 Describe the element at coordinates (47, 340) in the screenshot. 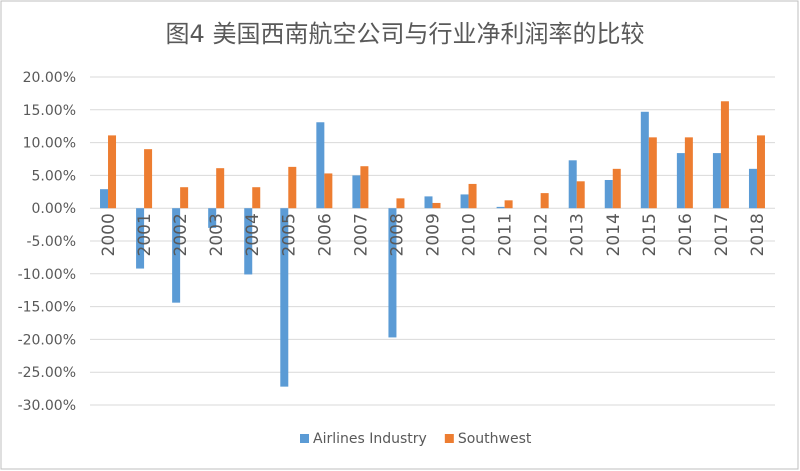

I see `y-tick-label: -20.00%` at that location.